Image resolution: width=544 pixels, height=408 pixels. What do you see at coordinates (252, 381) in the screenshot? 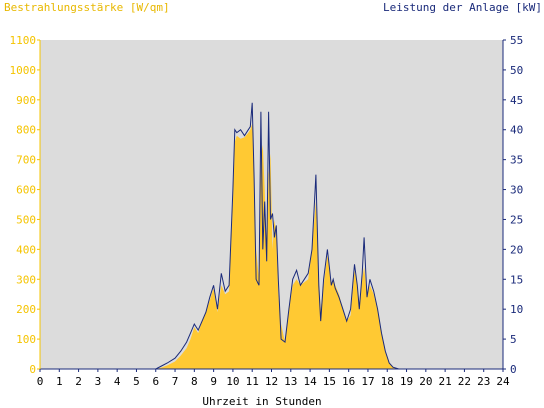
I see `x-tick-label: 11` at bounding box center [252, 381].